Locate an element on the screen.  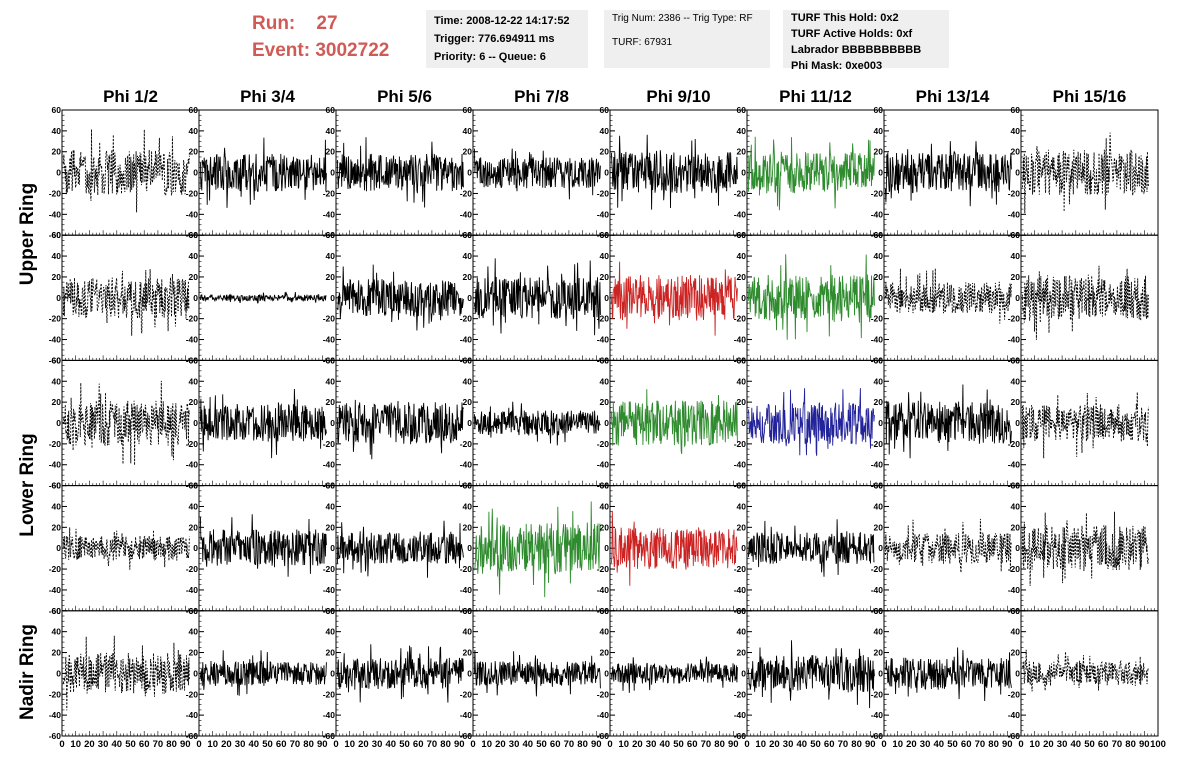
turf-hold-text: TURF This Hold: 0x2 is located at coordinates (845, 18).